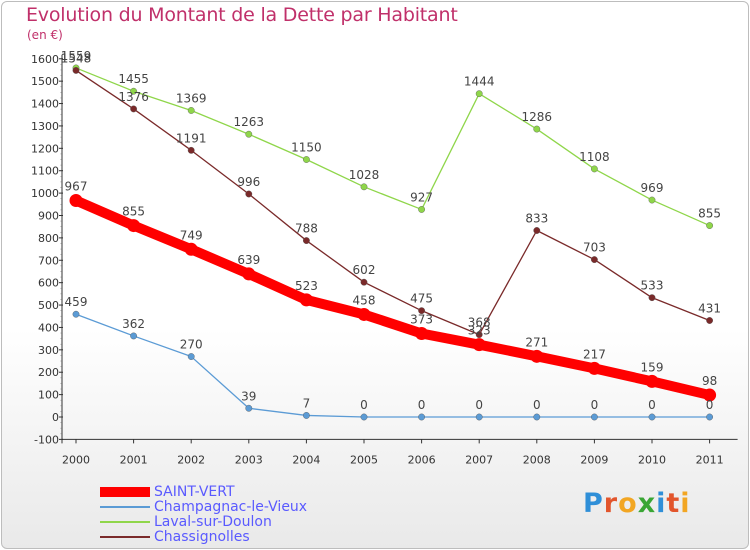 This screenshot has width=750, height=550. What do you see at coordinates (133, 97) in the screenshot?
I see `data-label: 1376` at bounding box center [133, 97].